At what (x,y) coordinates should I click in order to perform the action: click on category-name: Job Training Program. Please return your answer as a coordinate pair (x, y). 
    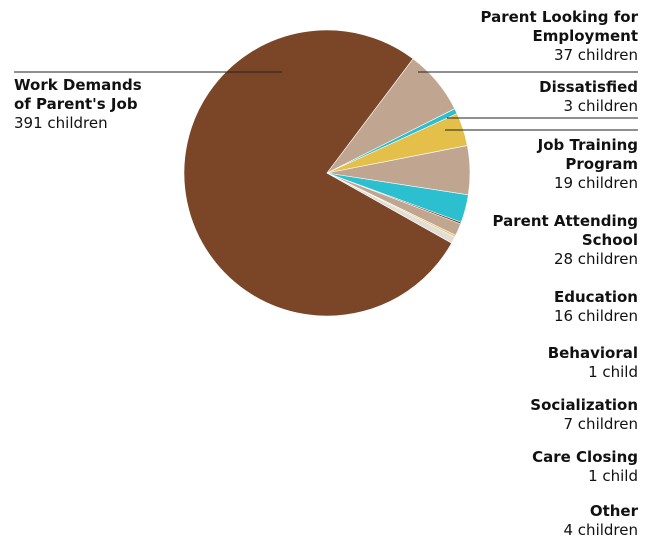
    Looking at the image, I should click on (587, 154).